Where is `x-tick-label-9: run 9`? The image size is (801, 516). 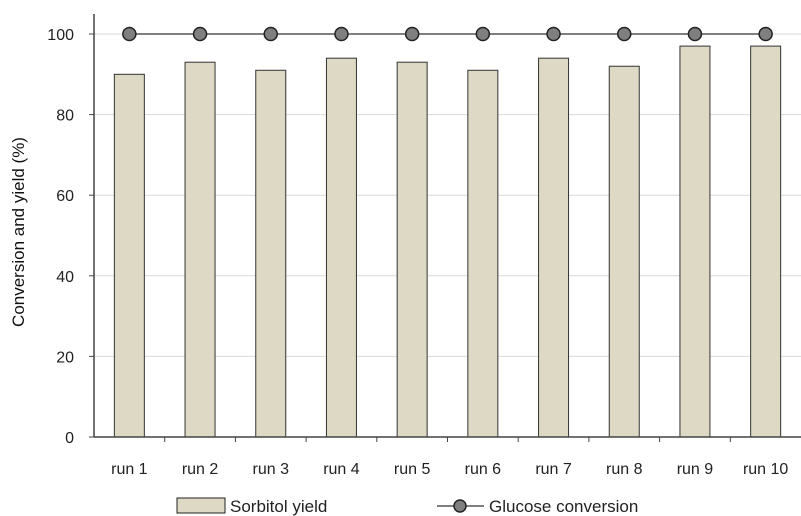 x-tick-label-9: run 9 is located at coordinates (695, 469).